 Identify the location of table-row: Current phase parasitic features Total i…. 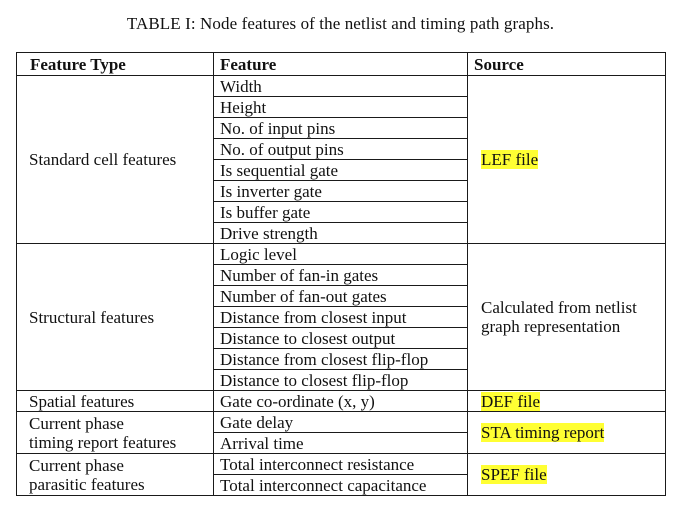
(341, 474).